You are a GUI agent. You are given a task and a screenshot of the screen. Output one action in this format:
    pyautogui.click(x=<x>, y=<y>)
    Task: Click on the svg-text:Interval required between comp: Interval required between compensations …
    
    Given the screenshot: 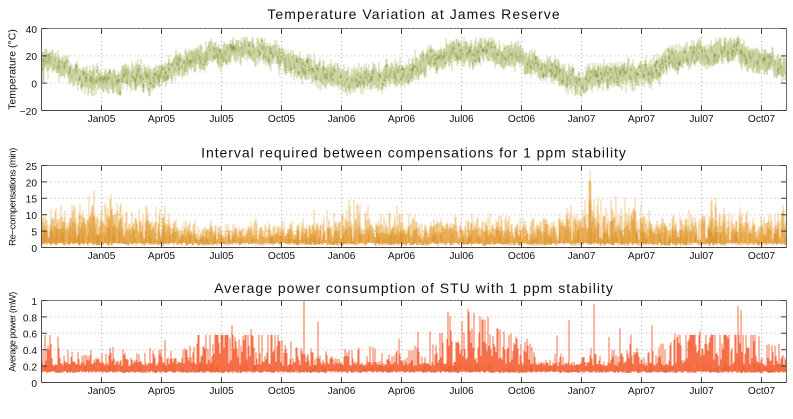 What is the action you would take?
    pyautogui.click(x=414, y=153)
    